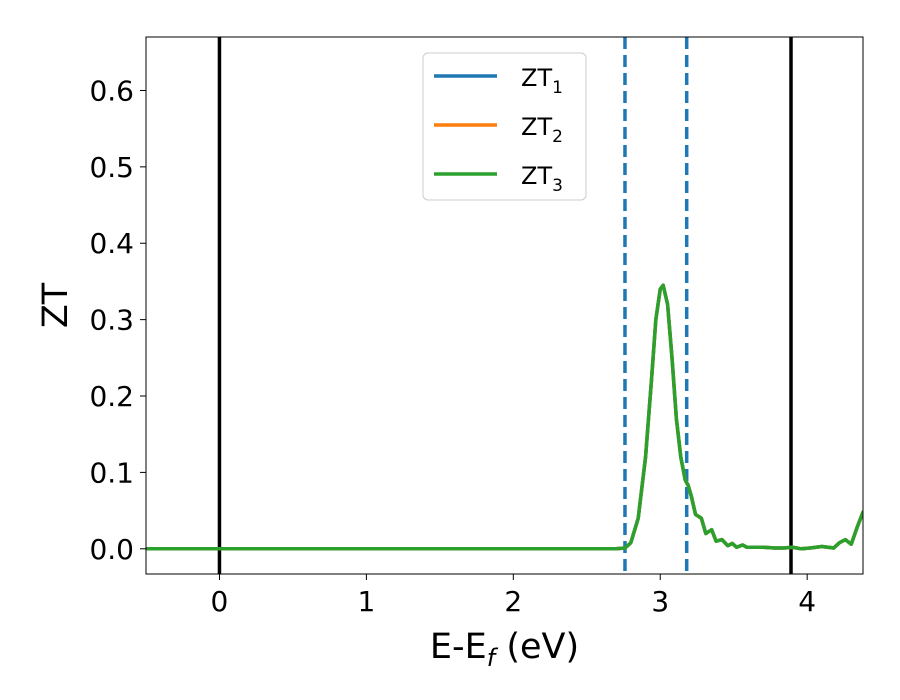 This screenshot has width=900, height=700. Describe the element at coordinates (111, 243) in the screenshot. I see `y-tick-label: 0.4` at that location.